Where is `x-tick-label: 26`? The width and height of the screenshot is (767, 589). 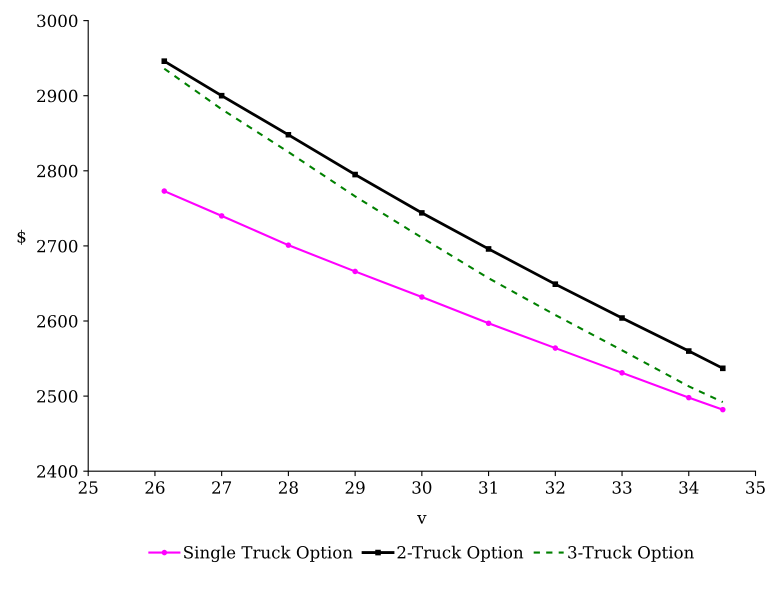
x-tick-label: 26 is located at coordinates (154, 487).